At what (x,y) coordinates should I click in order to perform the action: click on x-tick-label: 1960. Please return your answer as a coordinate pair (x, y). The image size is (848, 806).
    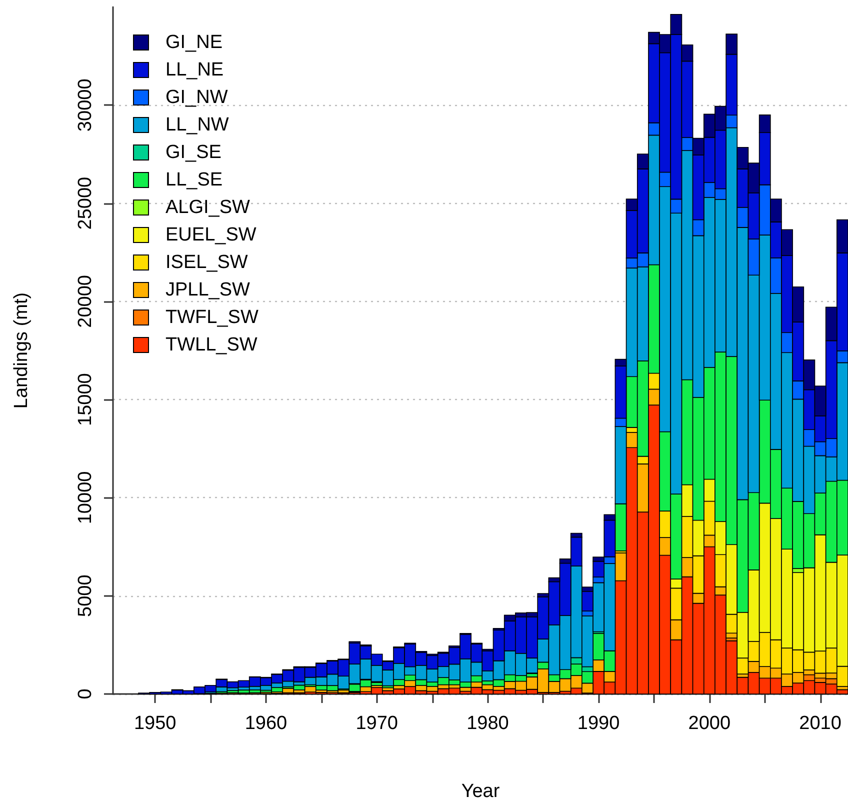
    Looking at the image, I should click on (266, 723).